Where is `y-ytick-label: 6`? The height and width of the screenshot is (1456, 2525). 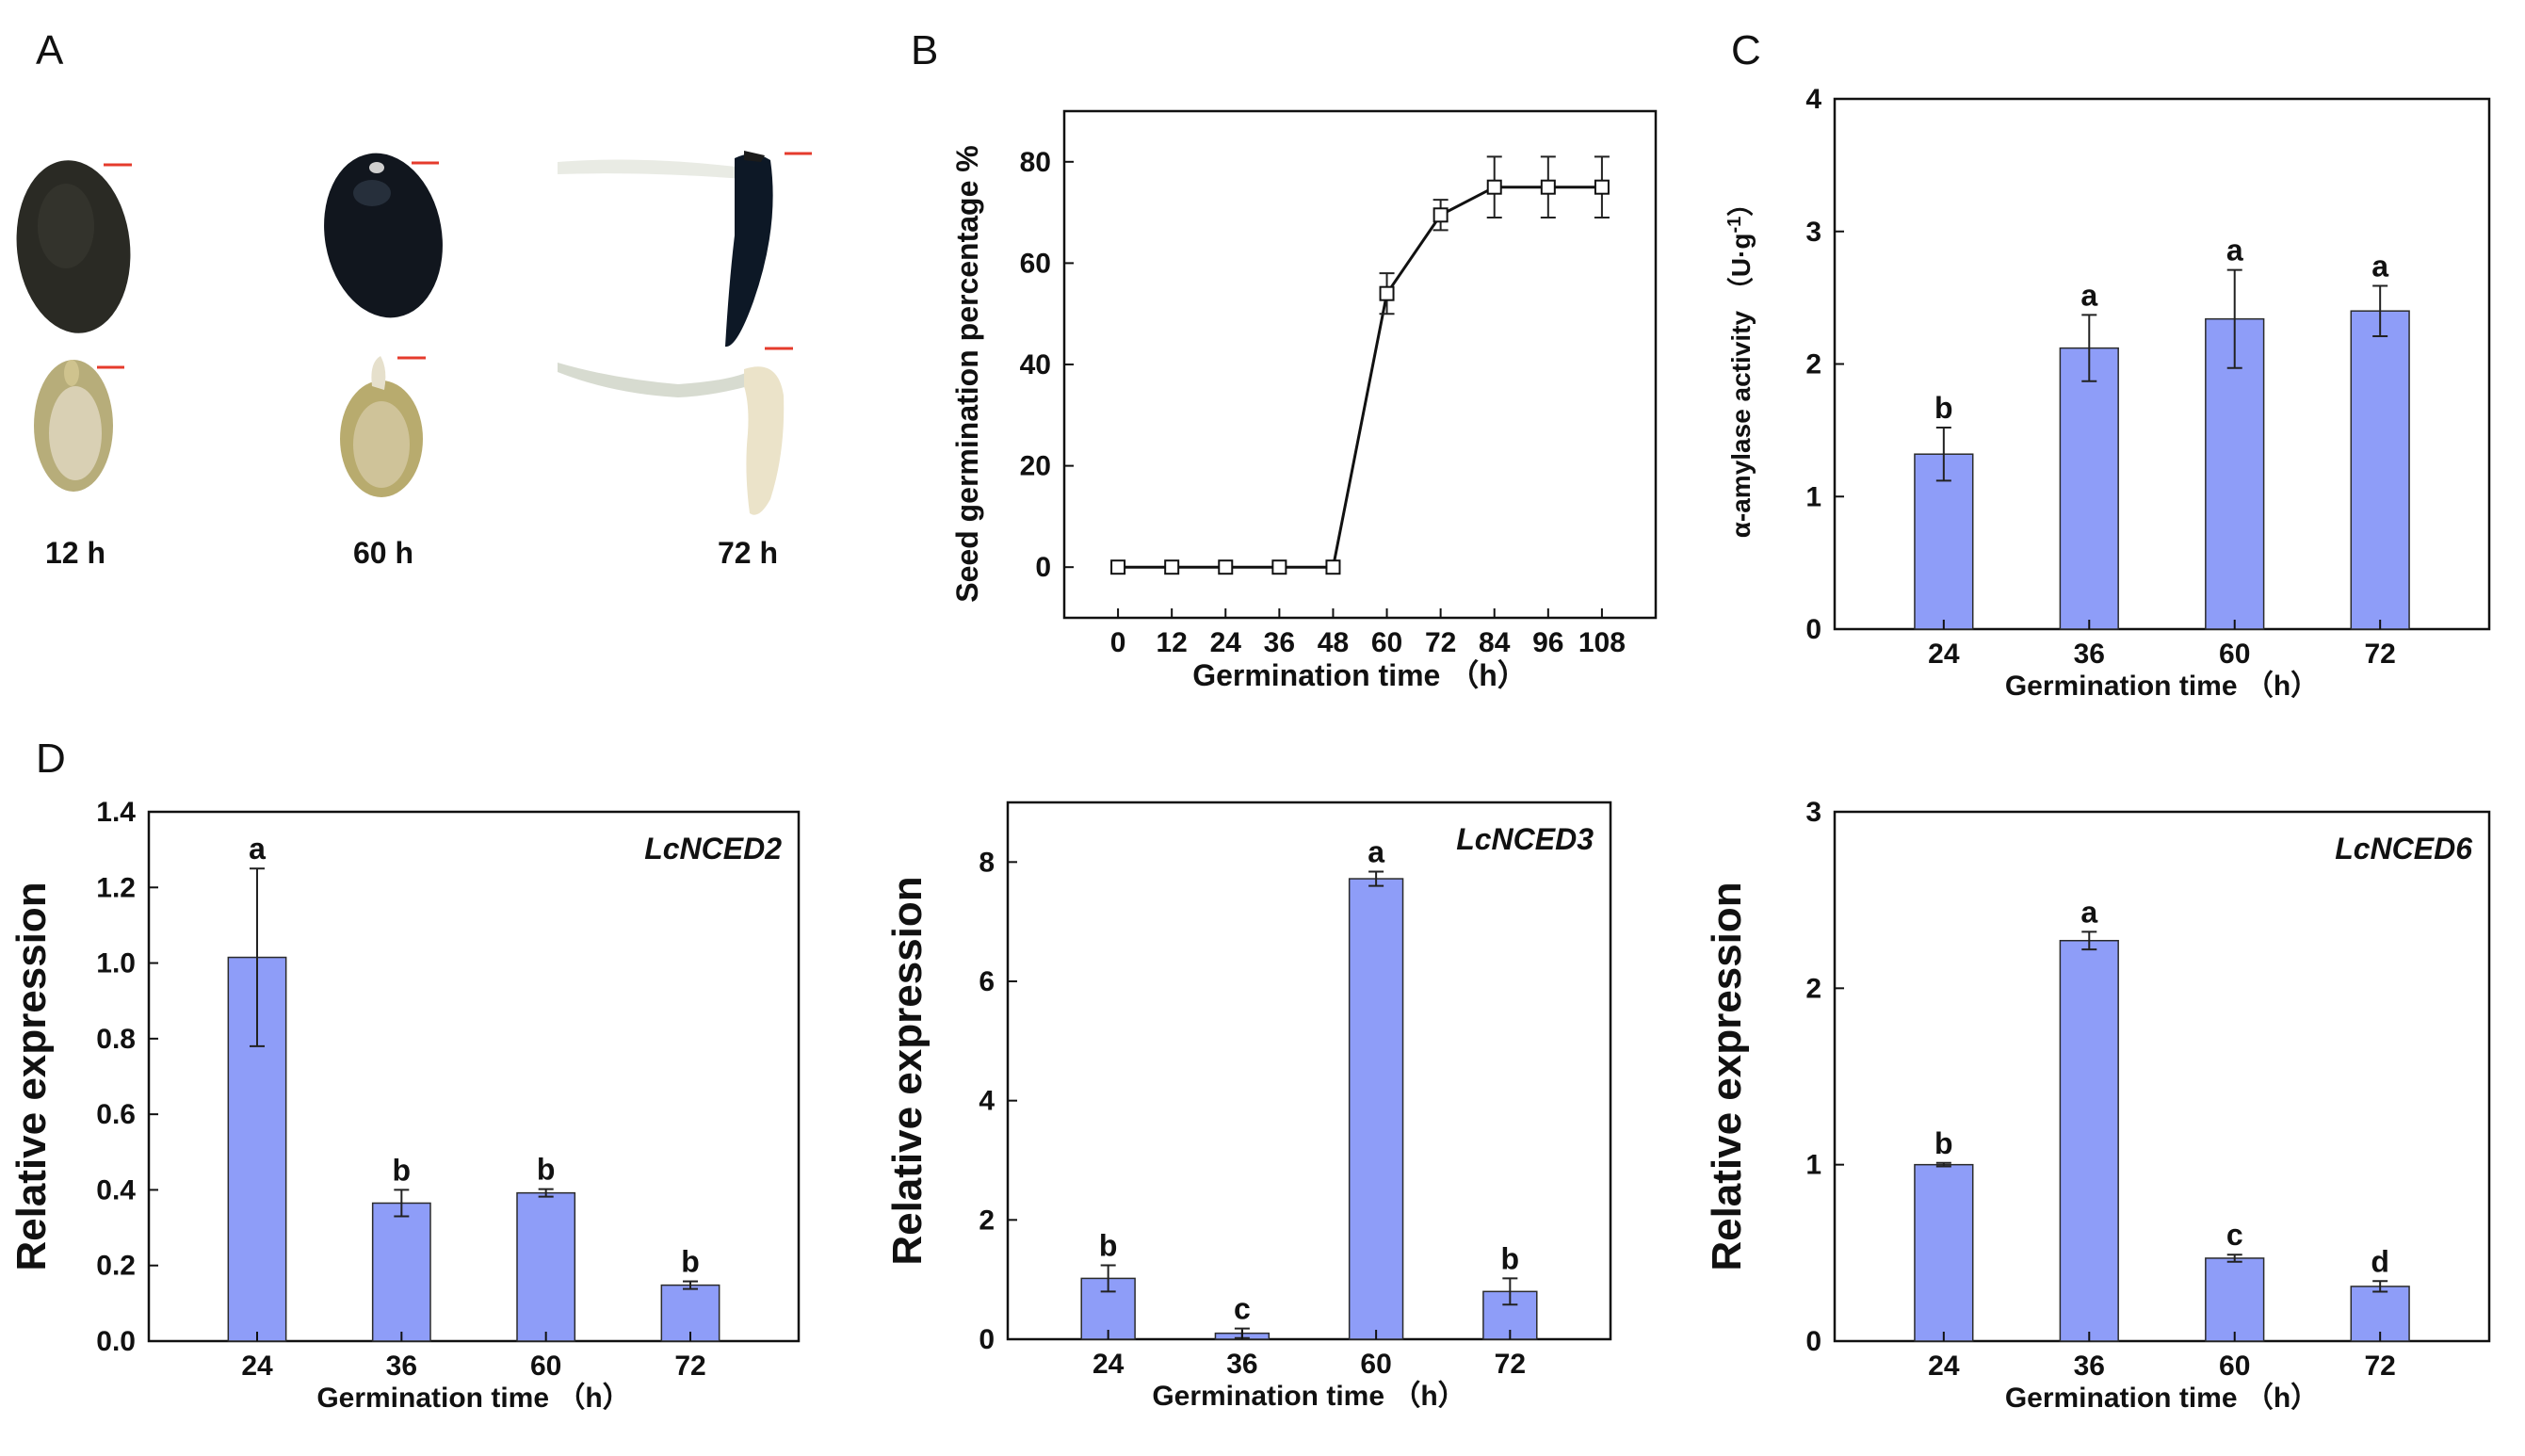
y-ytick-label: 6 is located at coordinates (987, 981).